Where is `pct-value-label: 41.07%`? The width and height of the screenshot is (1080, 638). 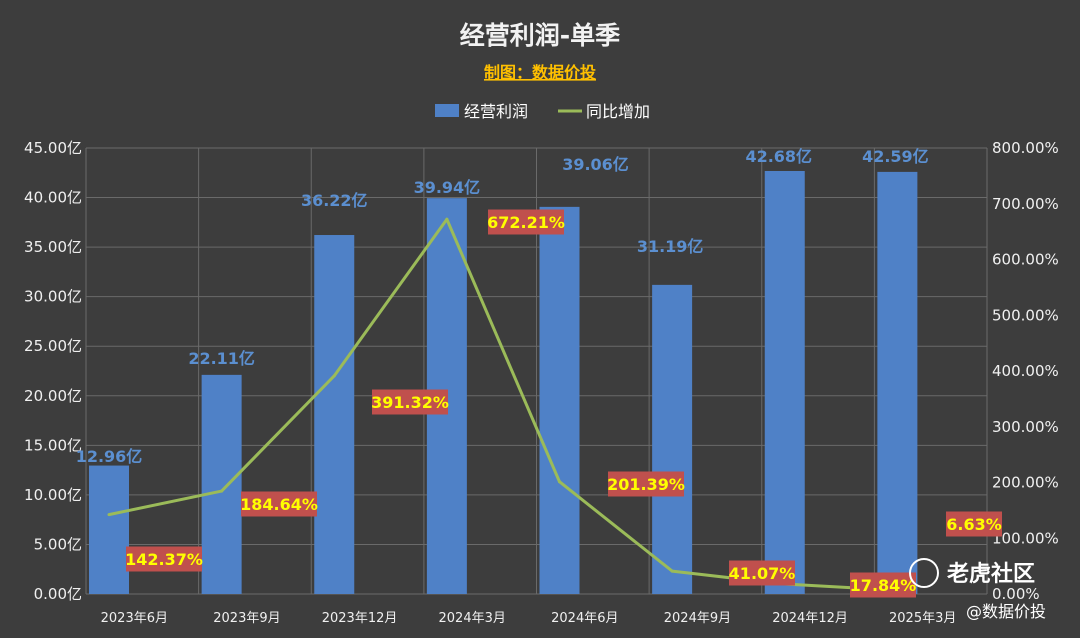 pct-value-label: 41.07% is located at coordinates (762, 573).